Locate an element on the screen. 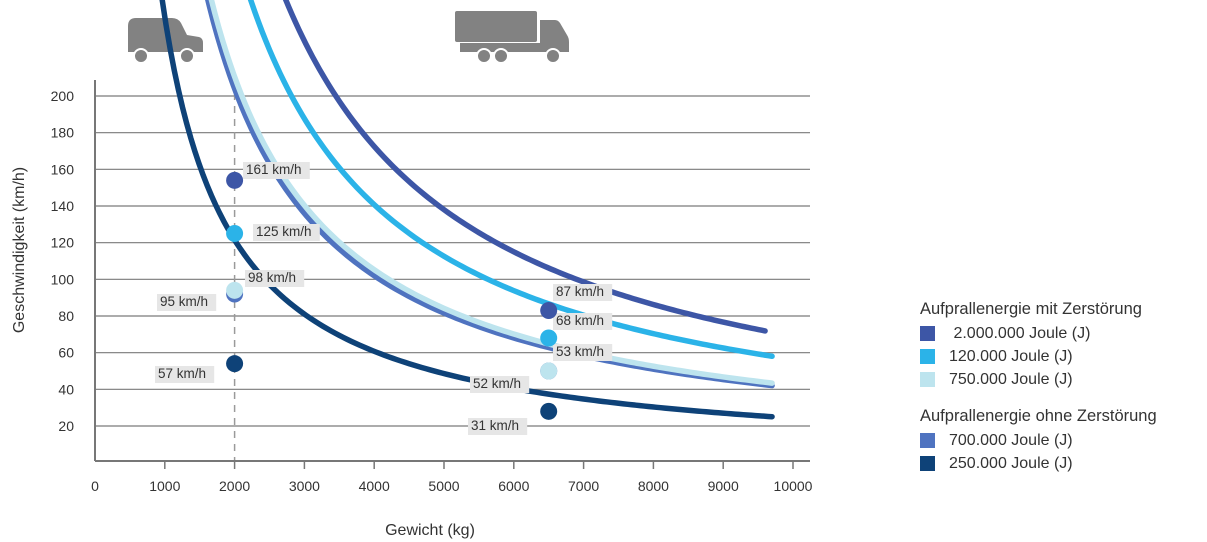 This screenshot has width=1207, height=542. truck-icon is located at coordinates (512, 37).